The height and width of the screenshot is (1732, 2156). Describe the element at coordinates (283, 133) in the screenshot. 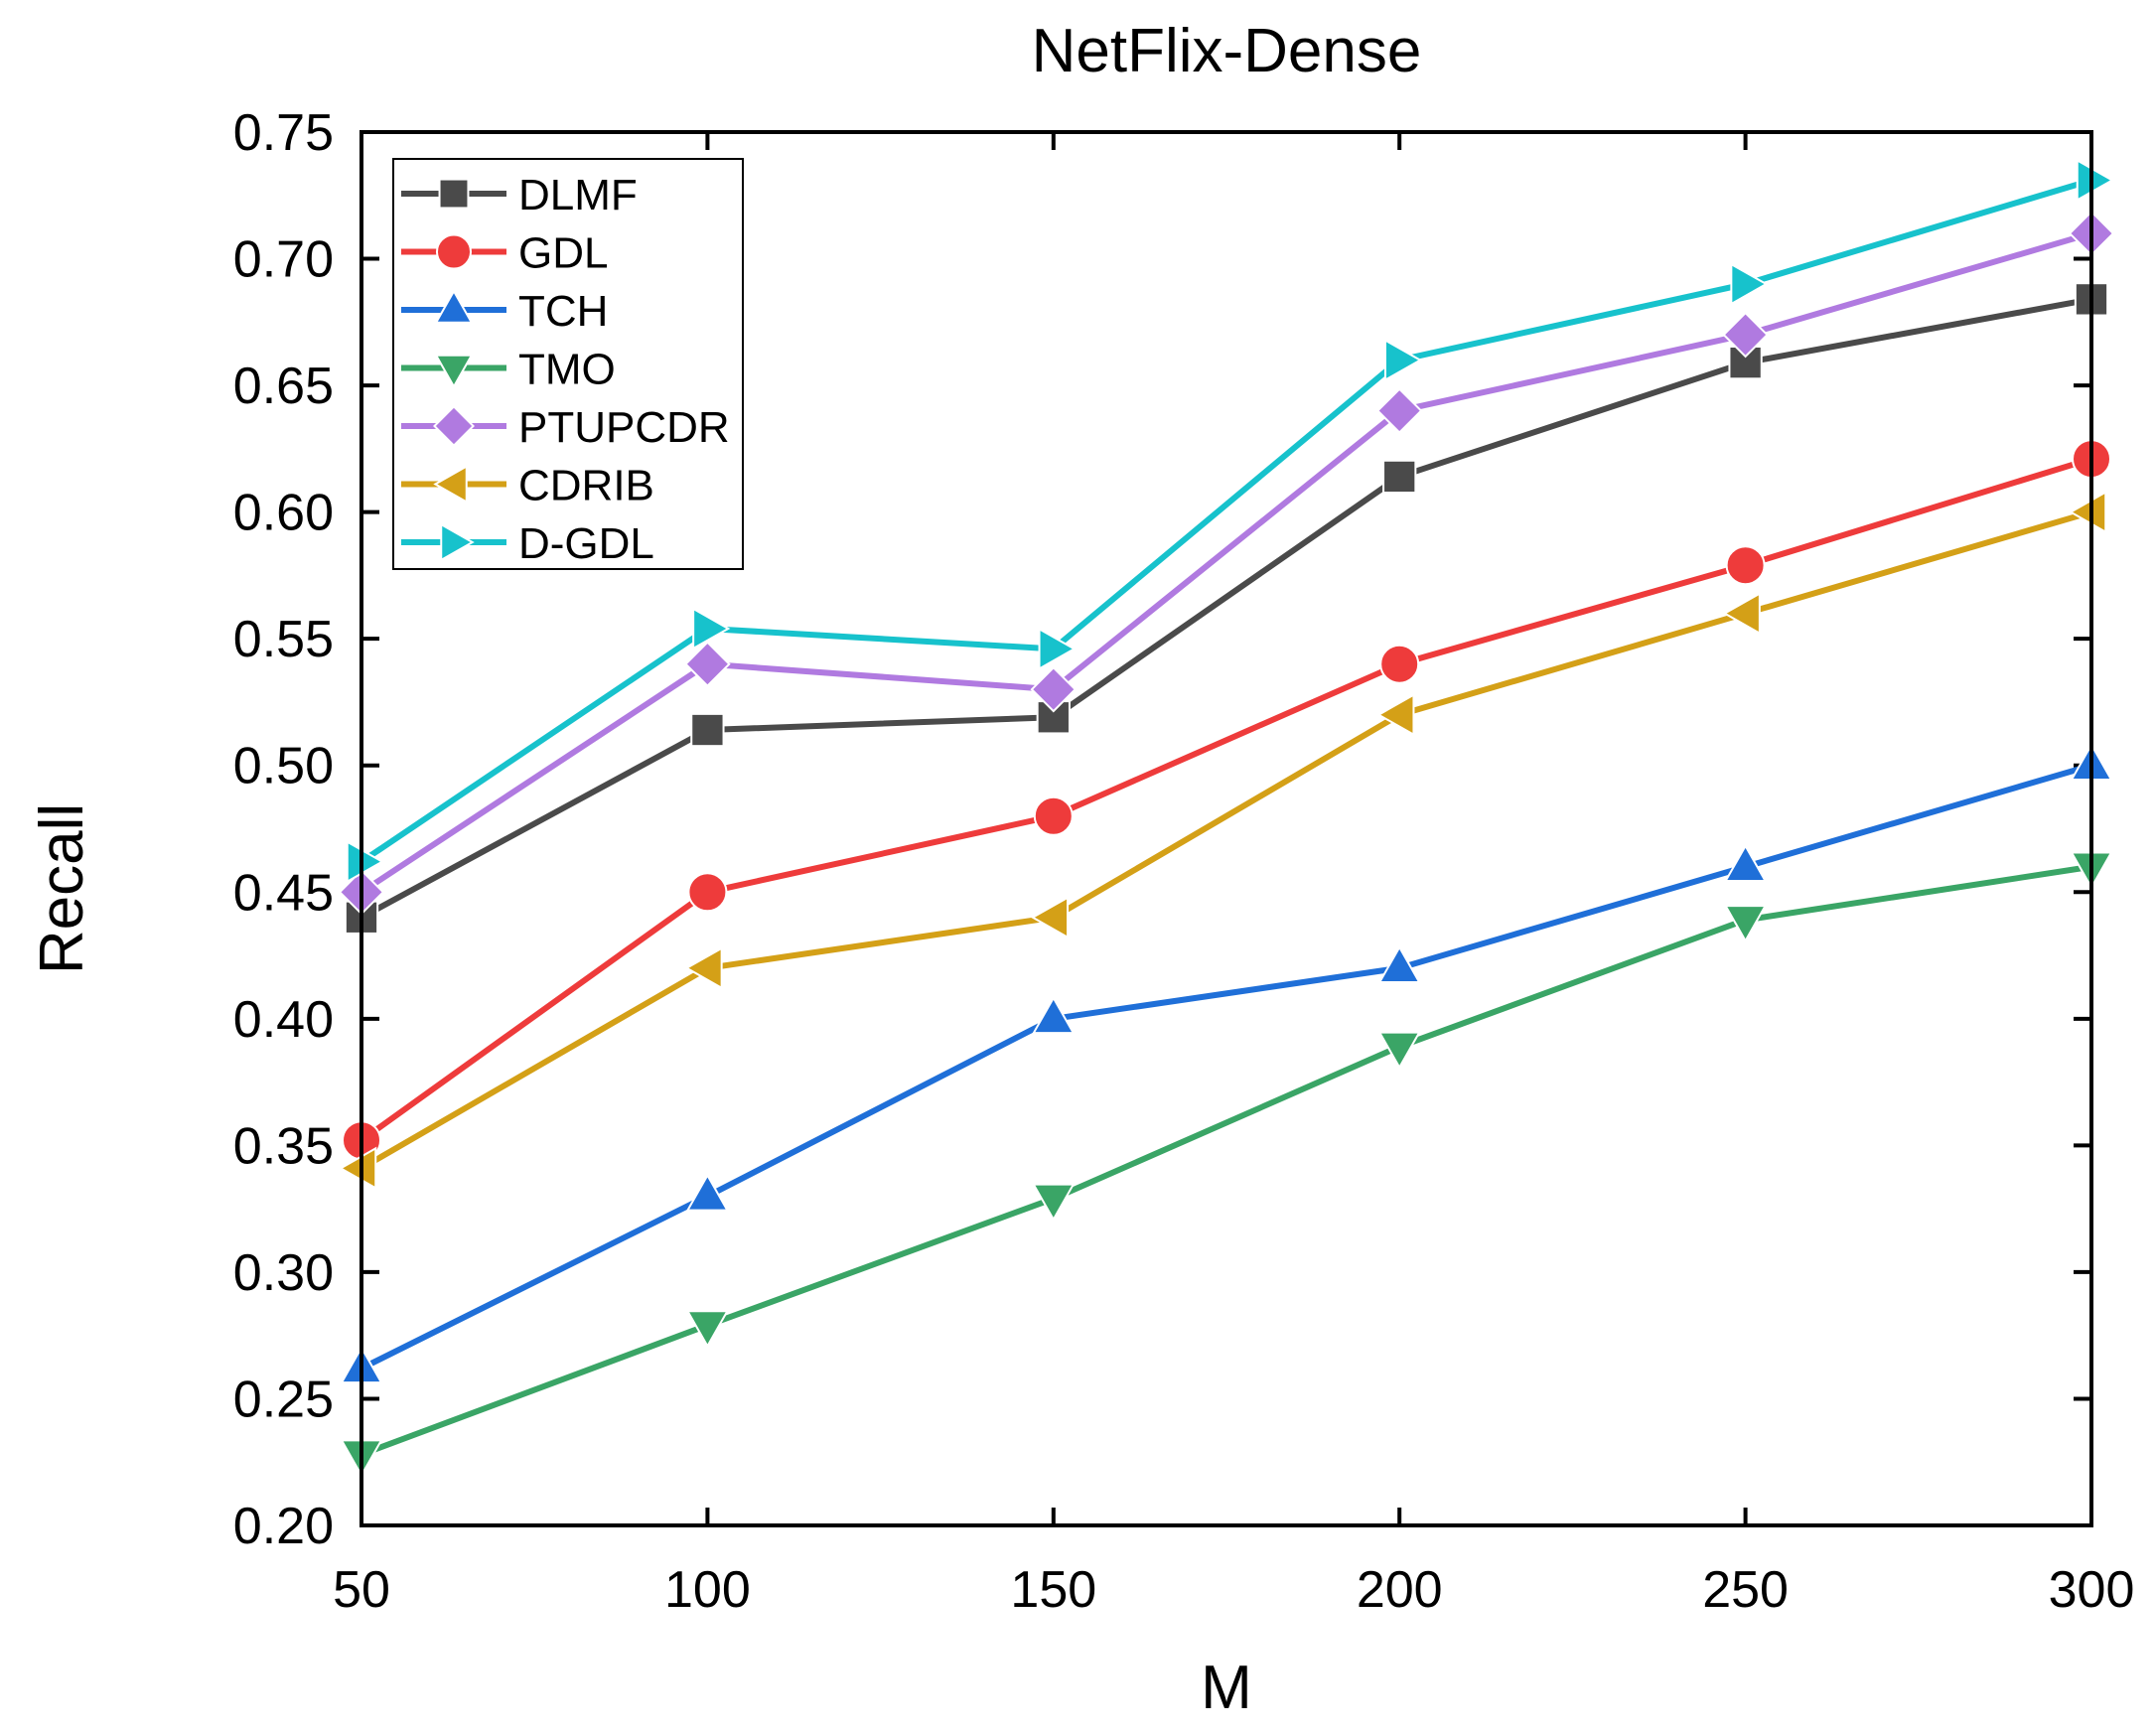

I see `y-tick-label: 0.75` at that location.